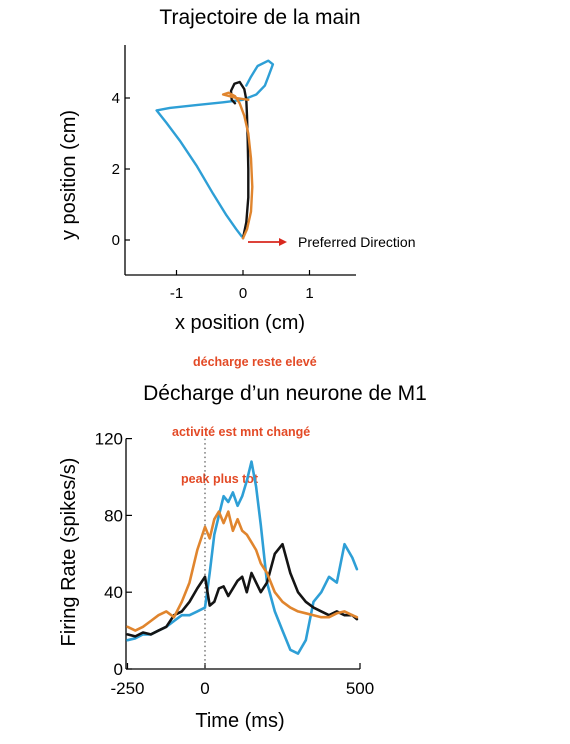 The width and height of the screenshot is (570, 744). I want to click on chart1-title: Trajectoire de la main, so click(260, 17).